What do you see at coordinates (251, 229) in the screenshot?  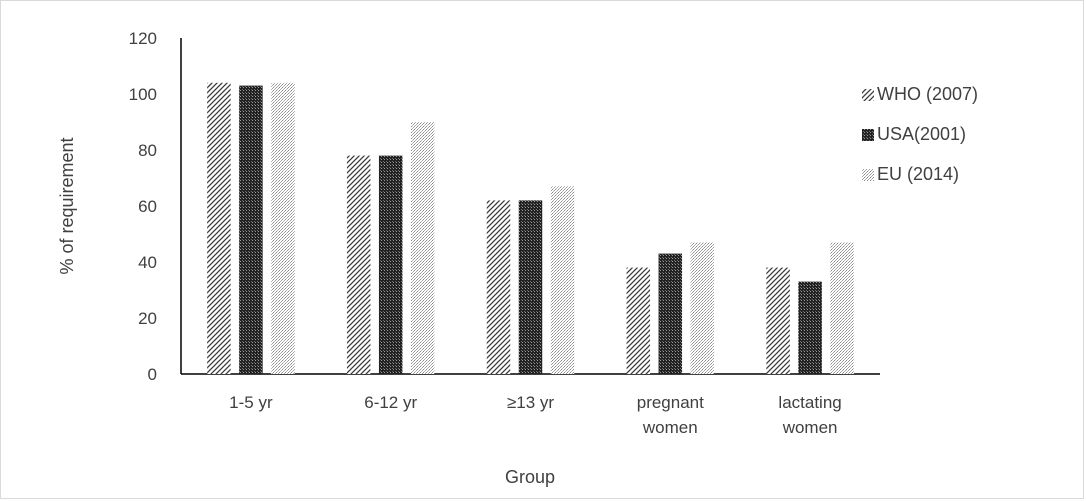 I see `bar-usa-2001--0` at bounding box center [251, 229].